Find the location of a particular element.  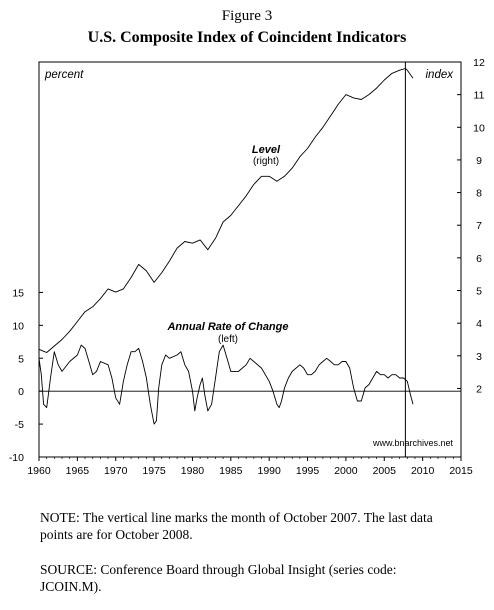

left-tick-label: 15 is located at coordinates (18, 293).